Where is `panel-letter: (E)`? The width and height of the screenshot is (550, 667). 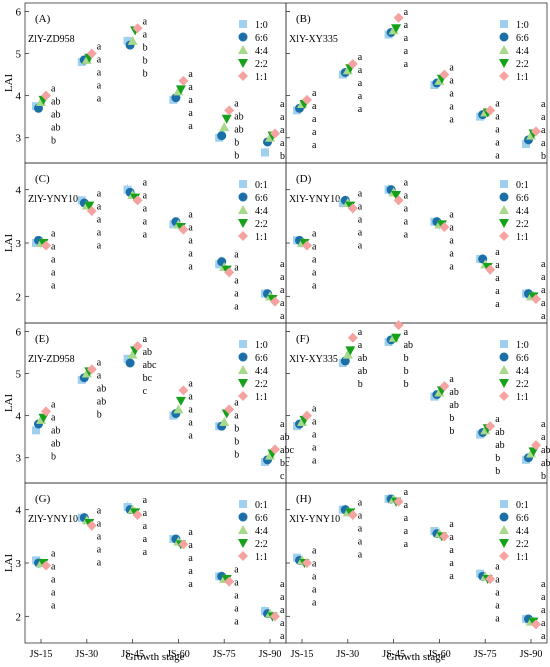 panel-letter: (E) is located at coordinates (42, 339).